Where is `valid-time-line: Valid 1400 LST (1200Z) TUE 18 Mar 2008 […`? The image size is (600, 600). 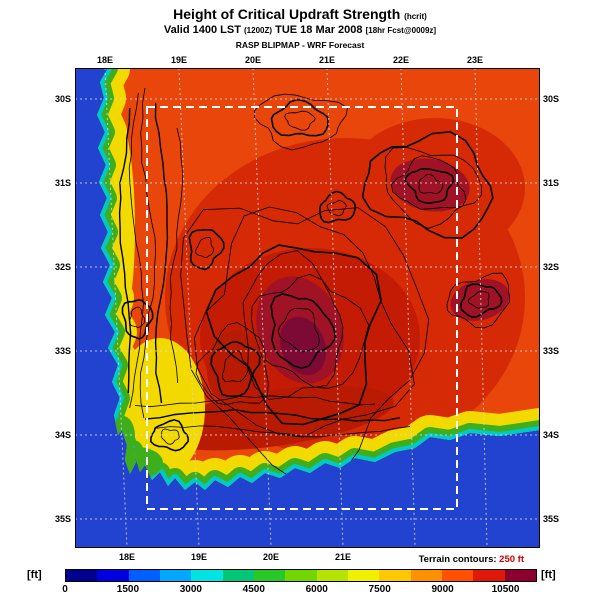
valid-time-line: Valid 1400 LST (1200Z) TUE 18 Mar 2008 [… is located at coordinates (300, 30).